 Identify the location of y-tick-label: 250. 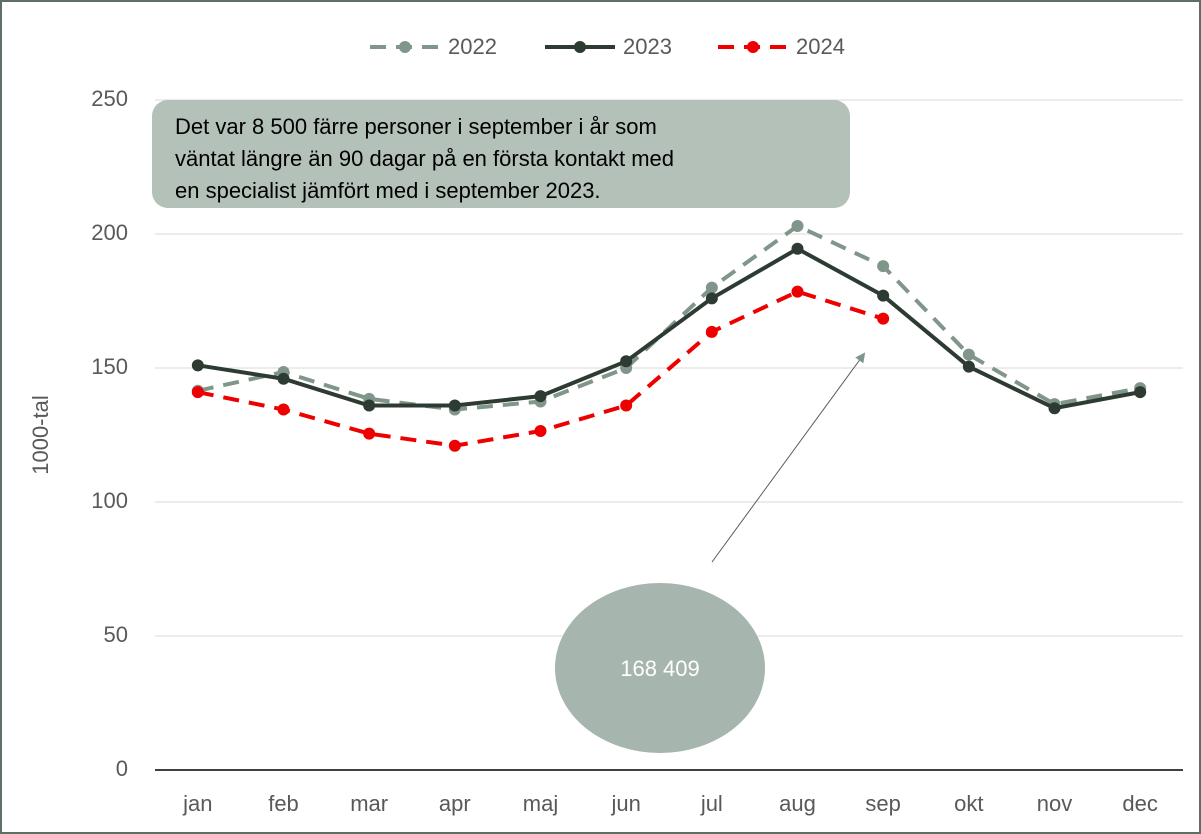
(109, 98).